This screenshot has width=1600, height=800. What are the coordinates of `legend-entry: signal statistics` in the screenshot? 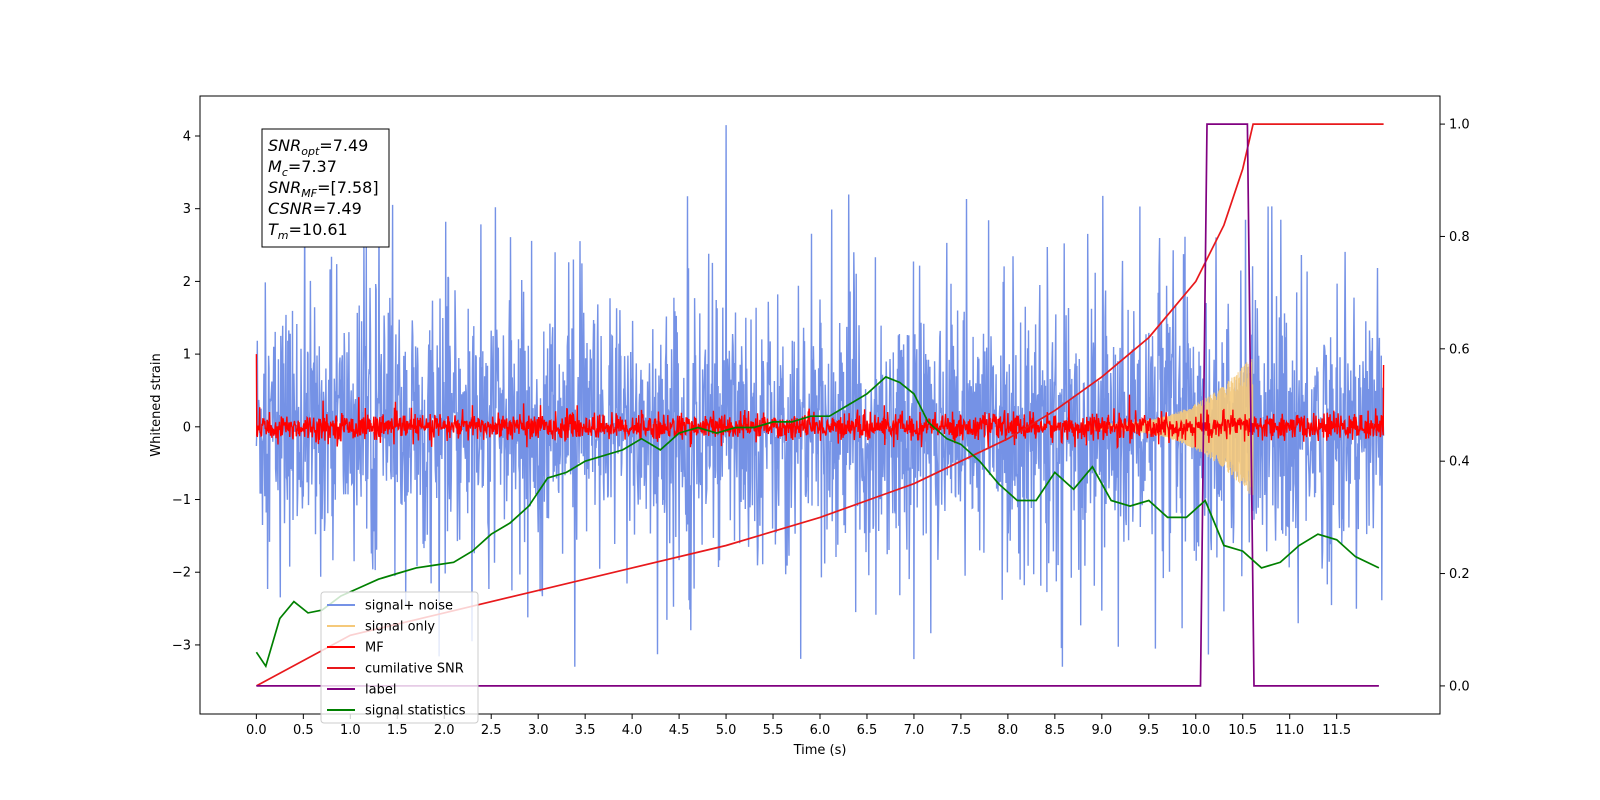 It's located at (415, 711).